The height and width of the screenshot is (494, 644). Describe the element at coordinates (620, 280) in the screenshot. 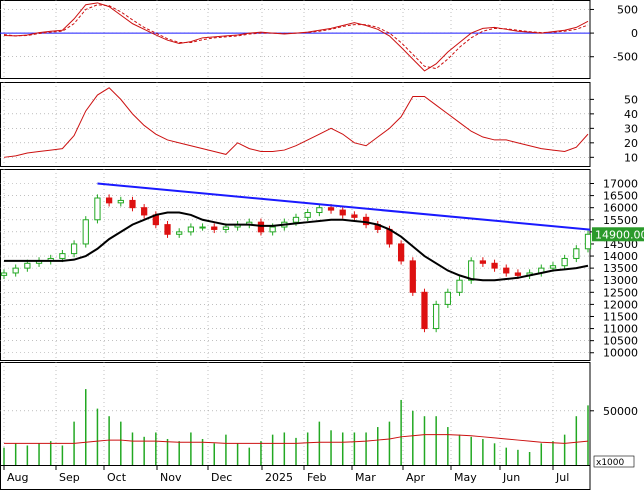

I see `y-tick-label: 13000` at that location.